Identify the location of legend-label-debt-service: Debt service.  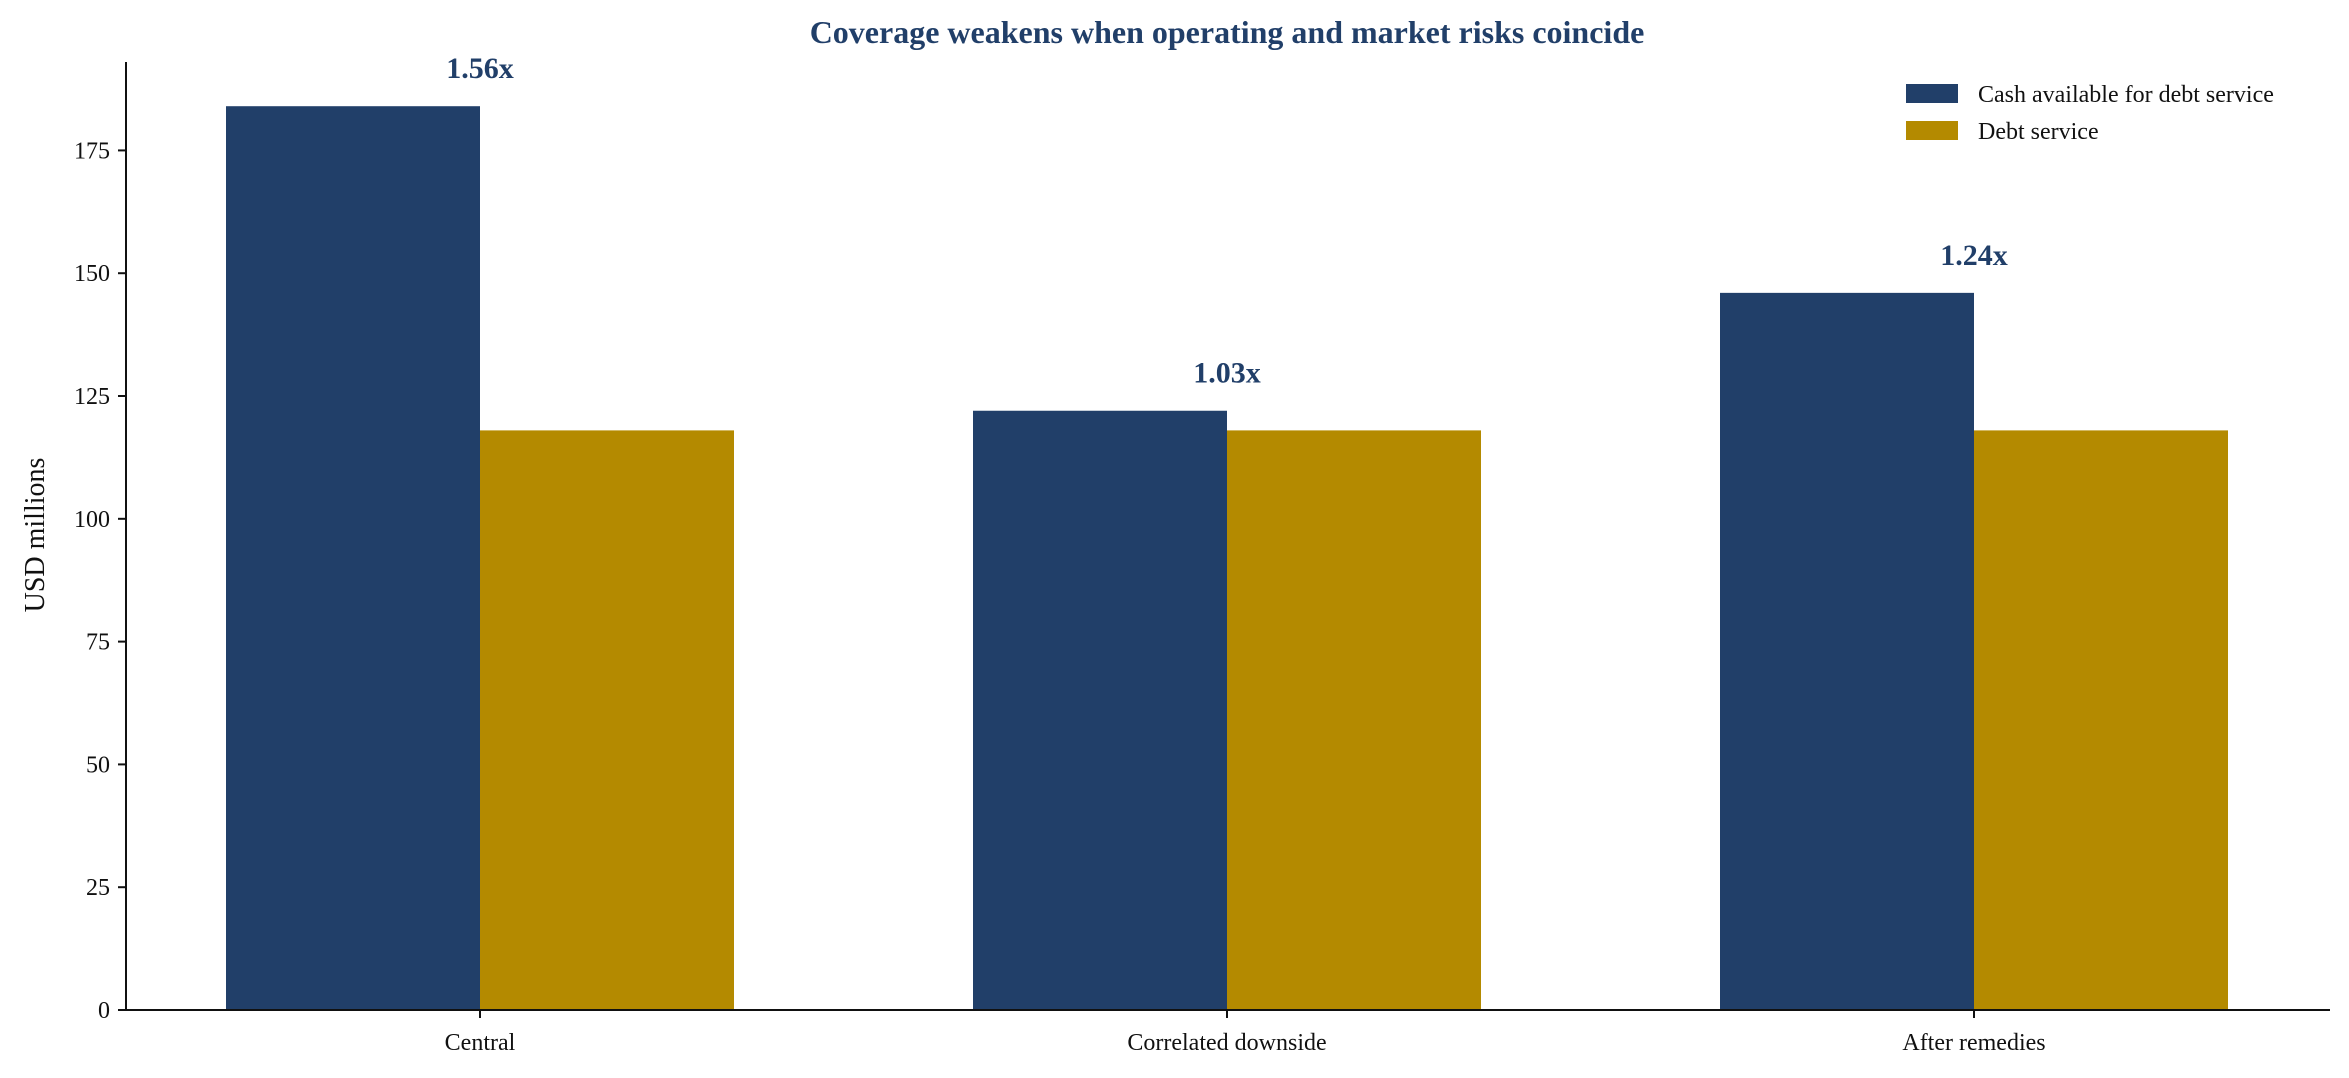
(2038, 132).